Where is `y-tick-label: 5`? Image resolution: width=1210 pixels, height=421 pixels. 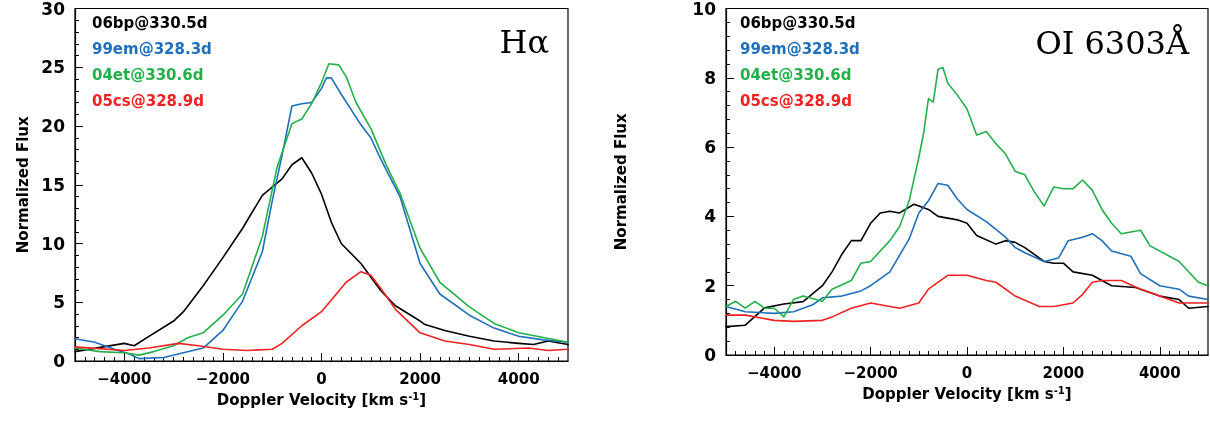
y-tick-label: 5 is located at coordinates (59, 302).